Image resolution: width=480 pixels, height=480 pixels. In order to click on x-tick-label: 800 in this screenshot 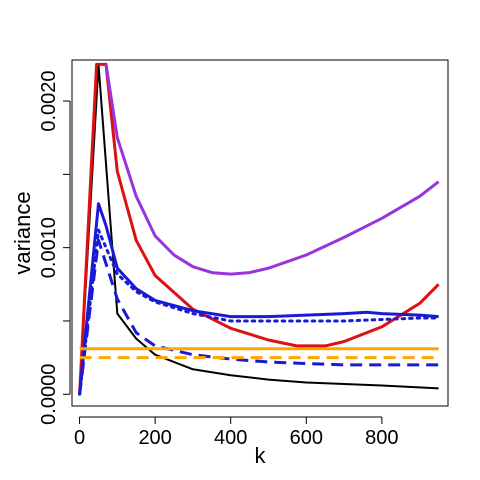, I will do `click(381, 438)`.